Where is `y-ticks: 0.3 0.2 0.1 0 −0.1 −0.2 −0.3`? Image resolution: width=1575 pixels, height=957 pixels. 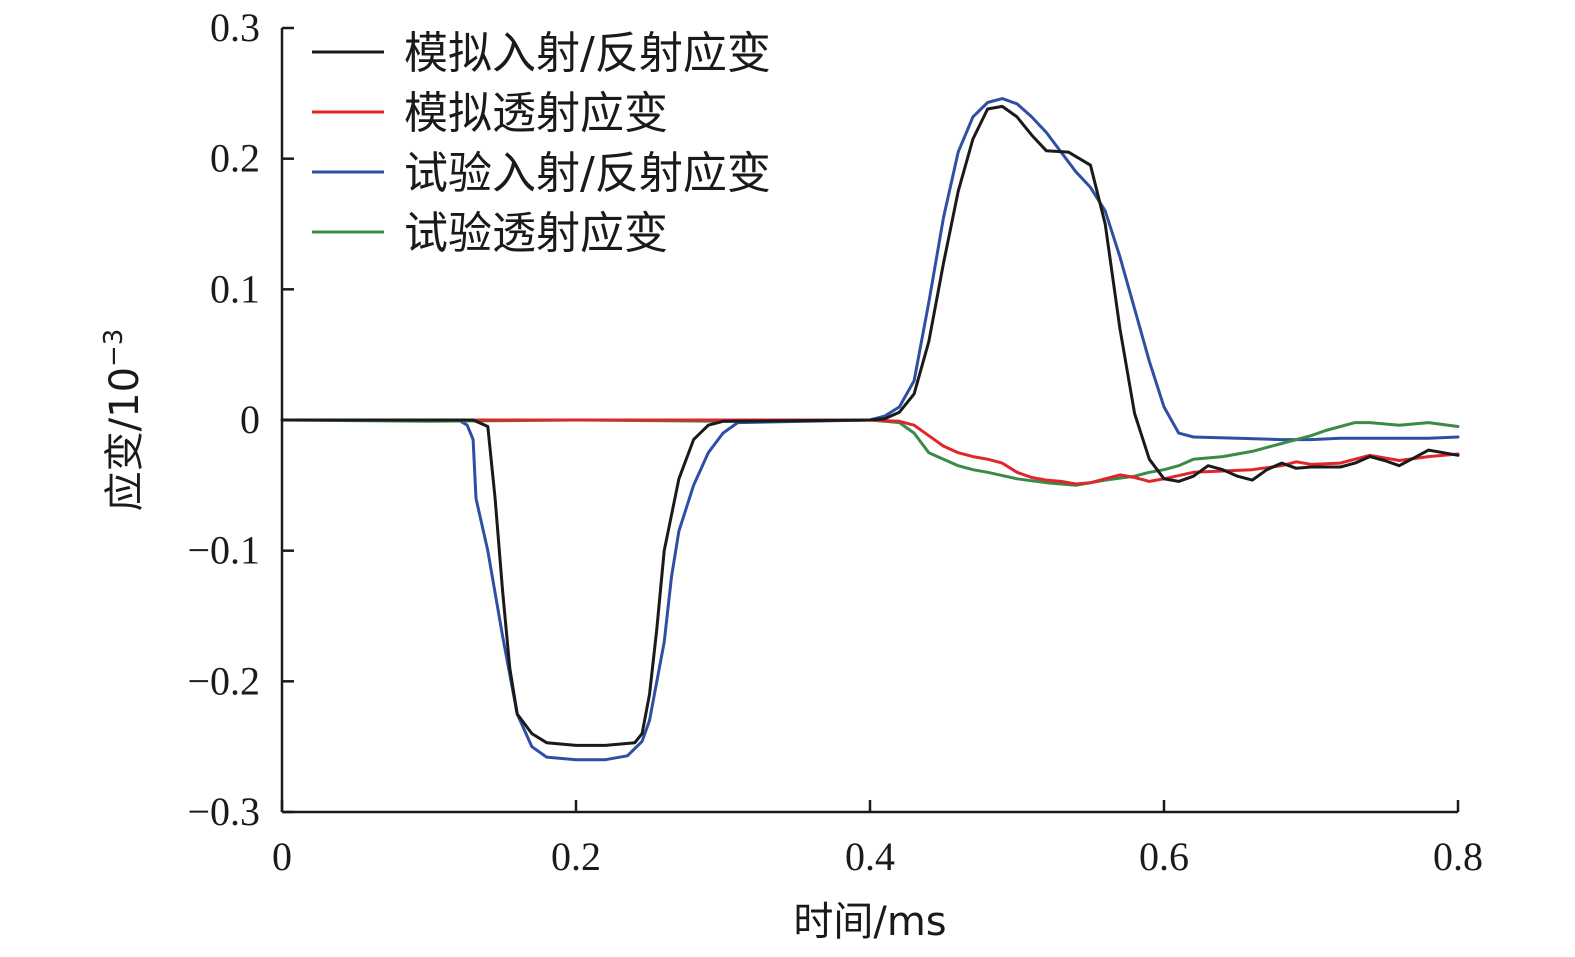
y-ticks: 0.3 0.2 0.1 0 −0.1 −0.2 −0.3 is located at coordinates (240, 419).